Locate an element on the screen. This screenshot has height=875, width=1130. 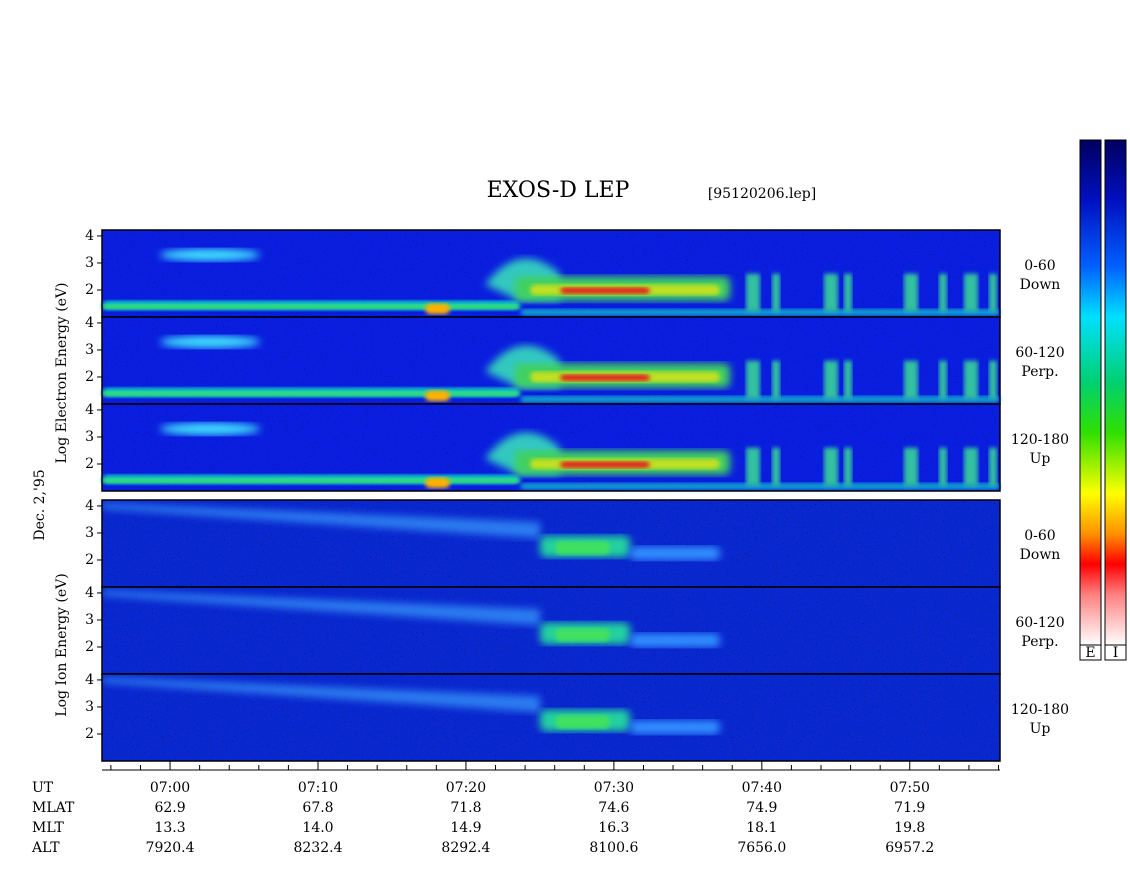
ephemeris-value: 8100.6 is located at coordinates (613, 848).